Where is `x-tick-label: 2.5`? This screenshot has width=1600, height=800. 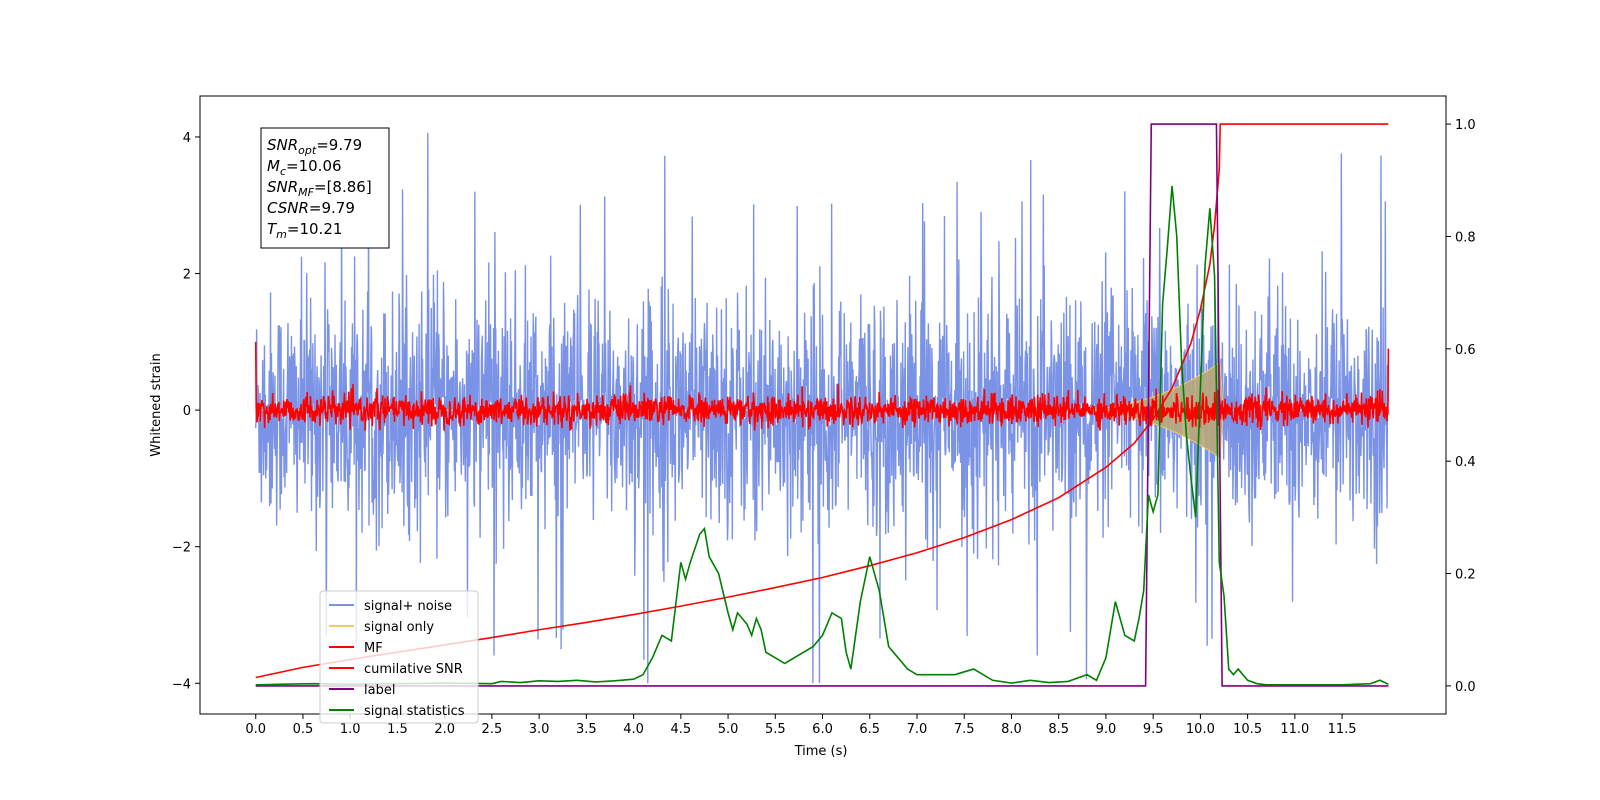
x-tick-label: 2.5 is located at coordinates (492, 729).